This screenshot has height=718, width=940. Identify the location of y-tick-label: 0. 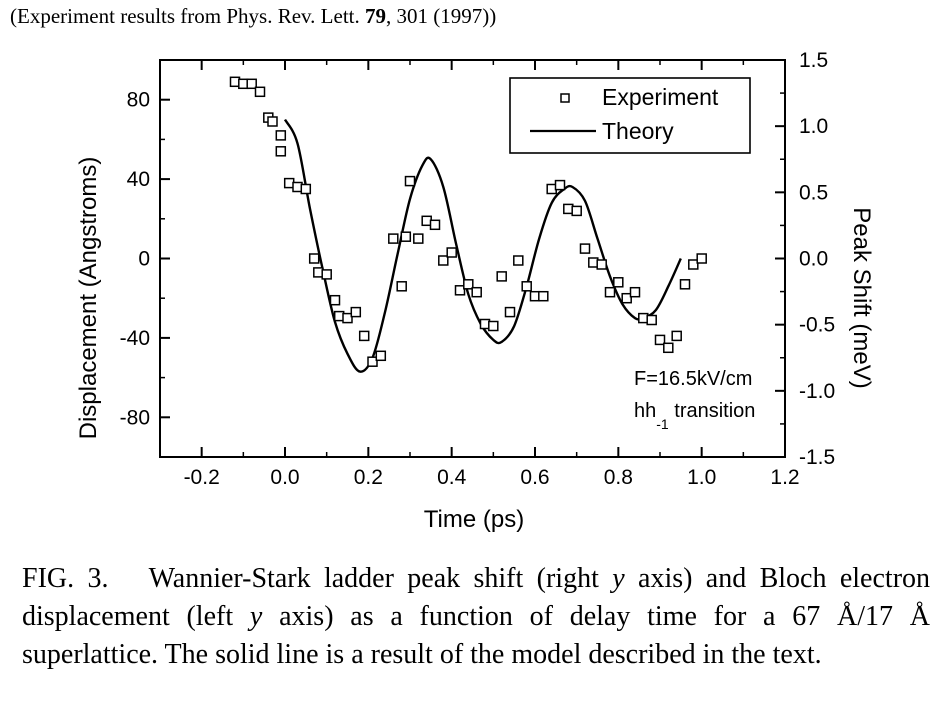
(144, 259).